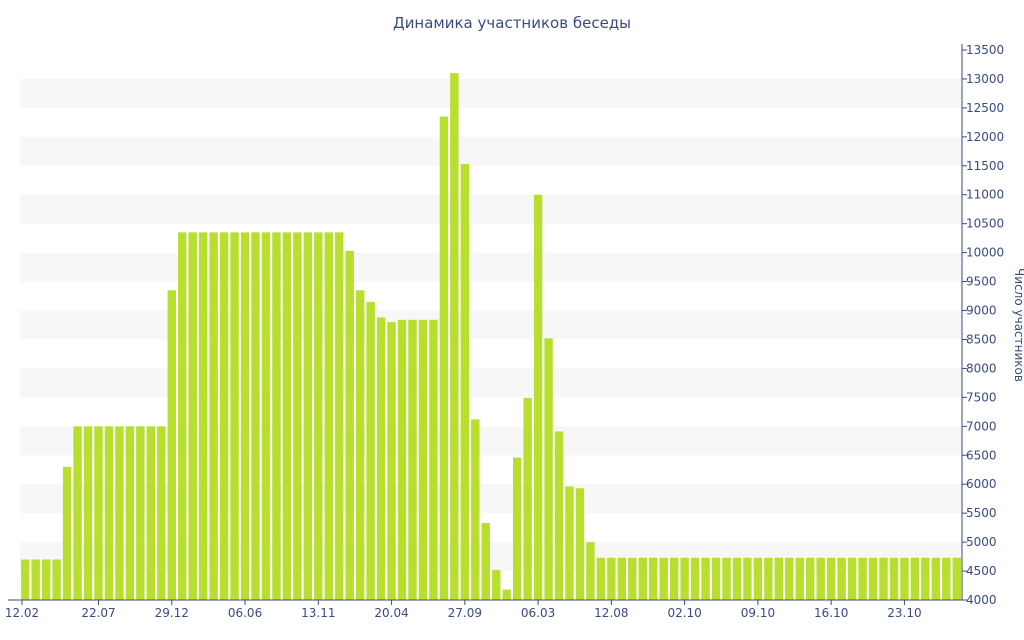 The height and width of the screenshot is (640, 1024). Describe the element at coordinates (985, 50) in the screenshot. I see `y-tick-label: 13500` at that location.